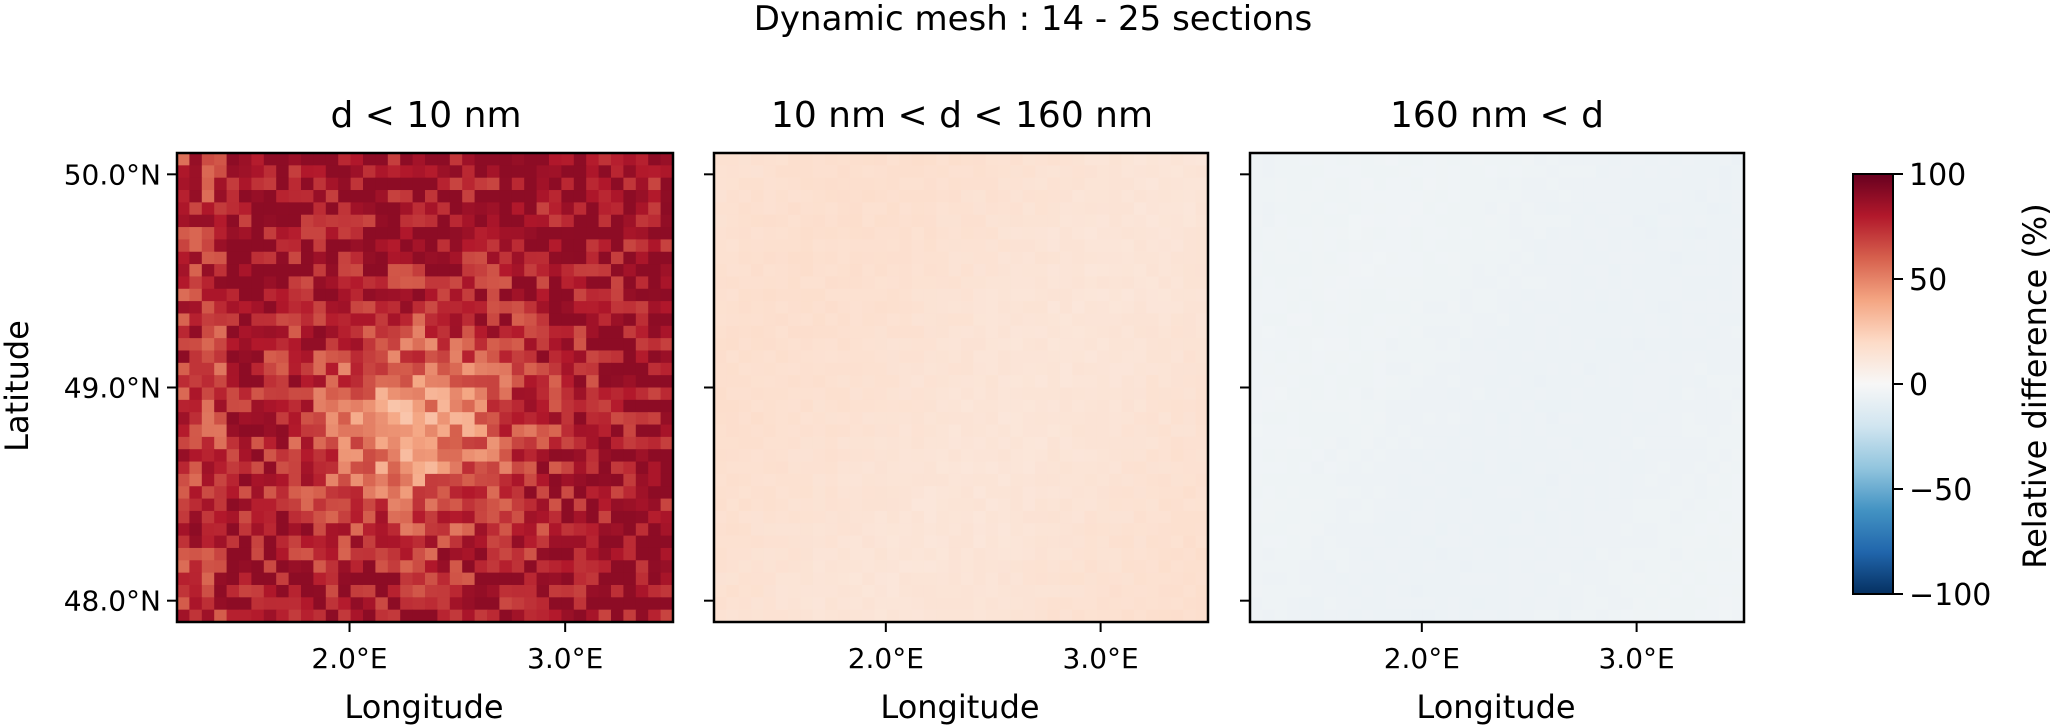  I want to click on y-tick-label: 50.0°N, so click(112, 174).